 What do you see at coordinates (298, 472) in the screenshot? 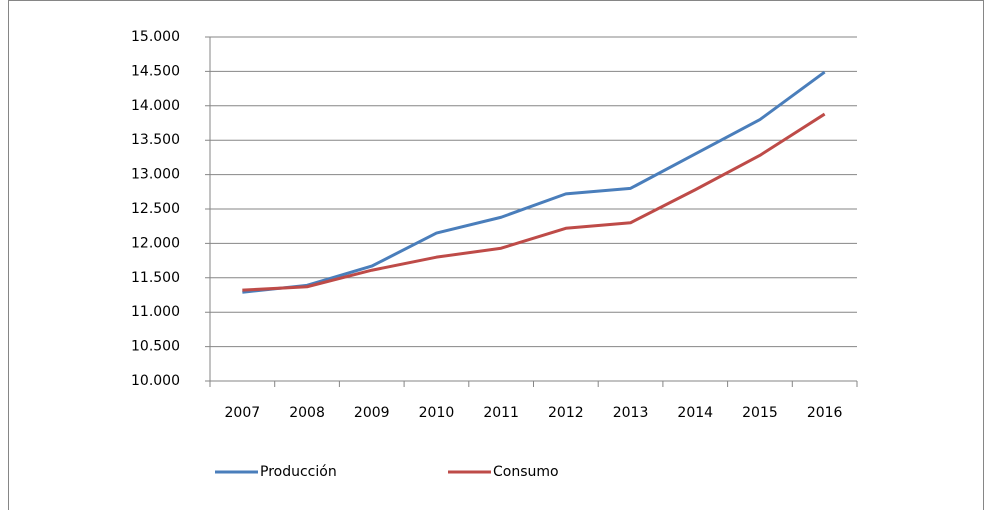
I see `legend-label: Producción` at bounding box center [298, 472].